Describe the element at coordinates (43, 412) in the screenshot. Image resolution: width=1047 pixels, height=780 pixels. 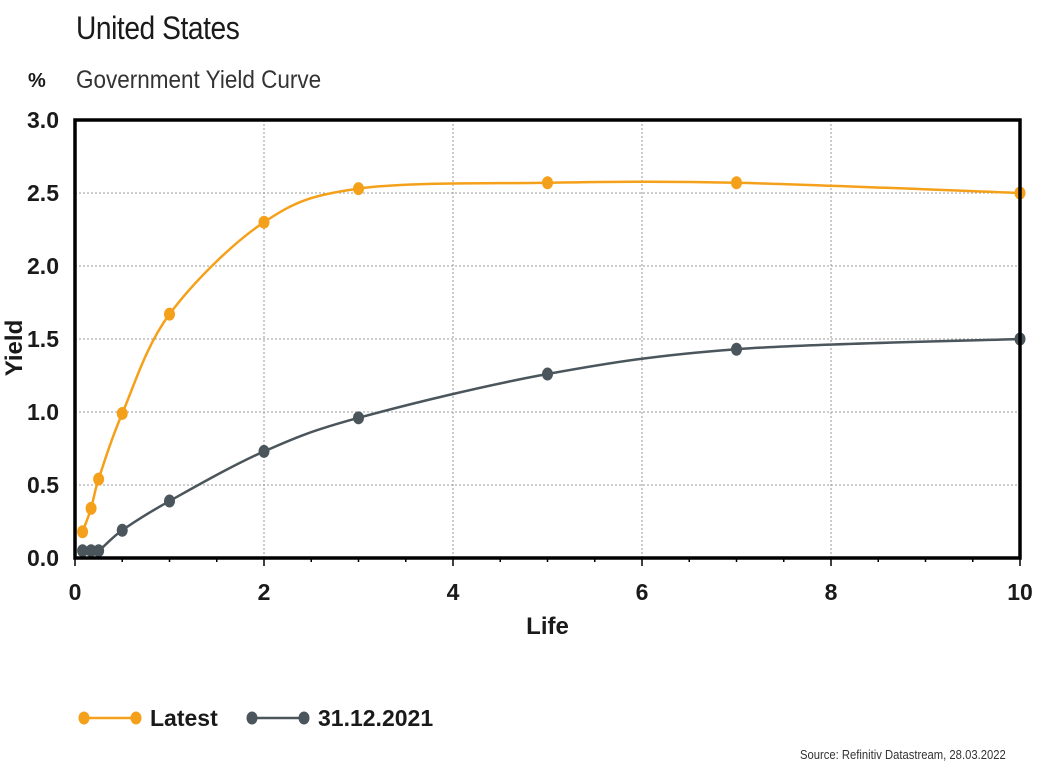
I see `y-tick-label: 1.0` at that location.